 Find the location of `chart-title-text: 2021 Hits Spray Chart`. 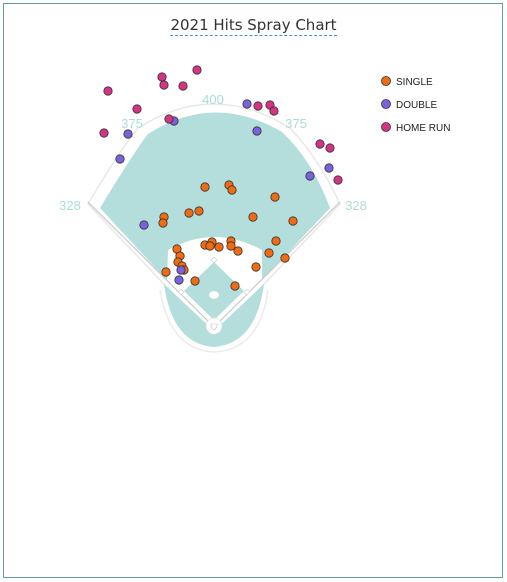

chart-title-text: 2021 Hits Spray Chart is located at coordinates (253, 26).